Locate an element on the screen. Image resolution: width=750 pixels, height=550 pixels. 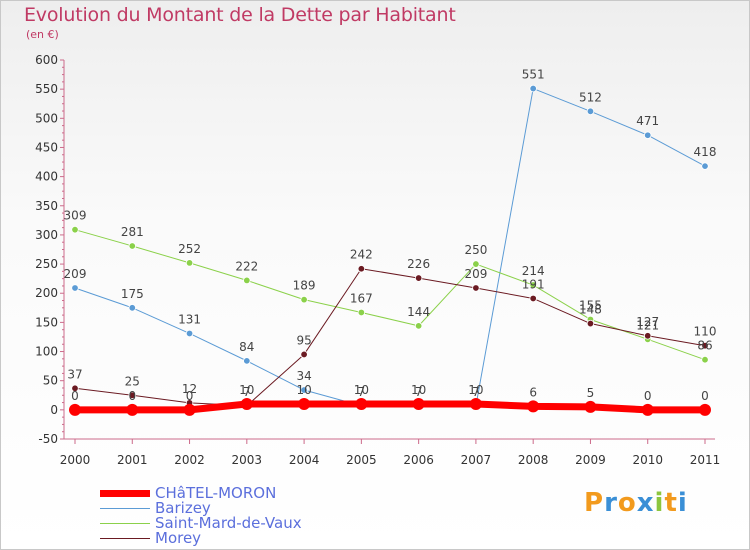
logo-letter: o is located at coordinates (627, 503).